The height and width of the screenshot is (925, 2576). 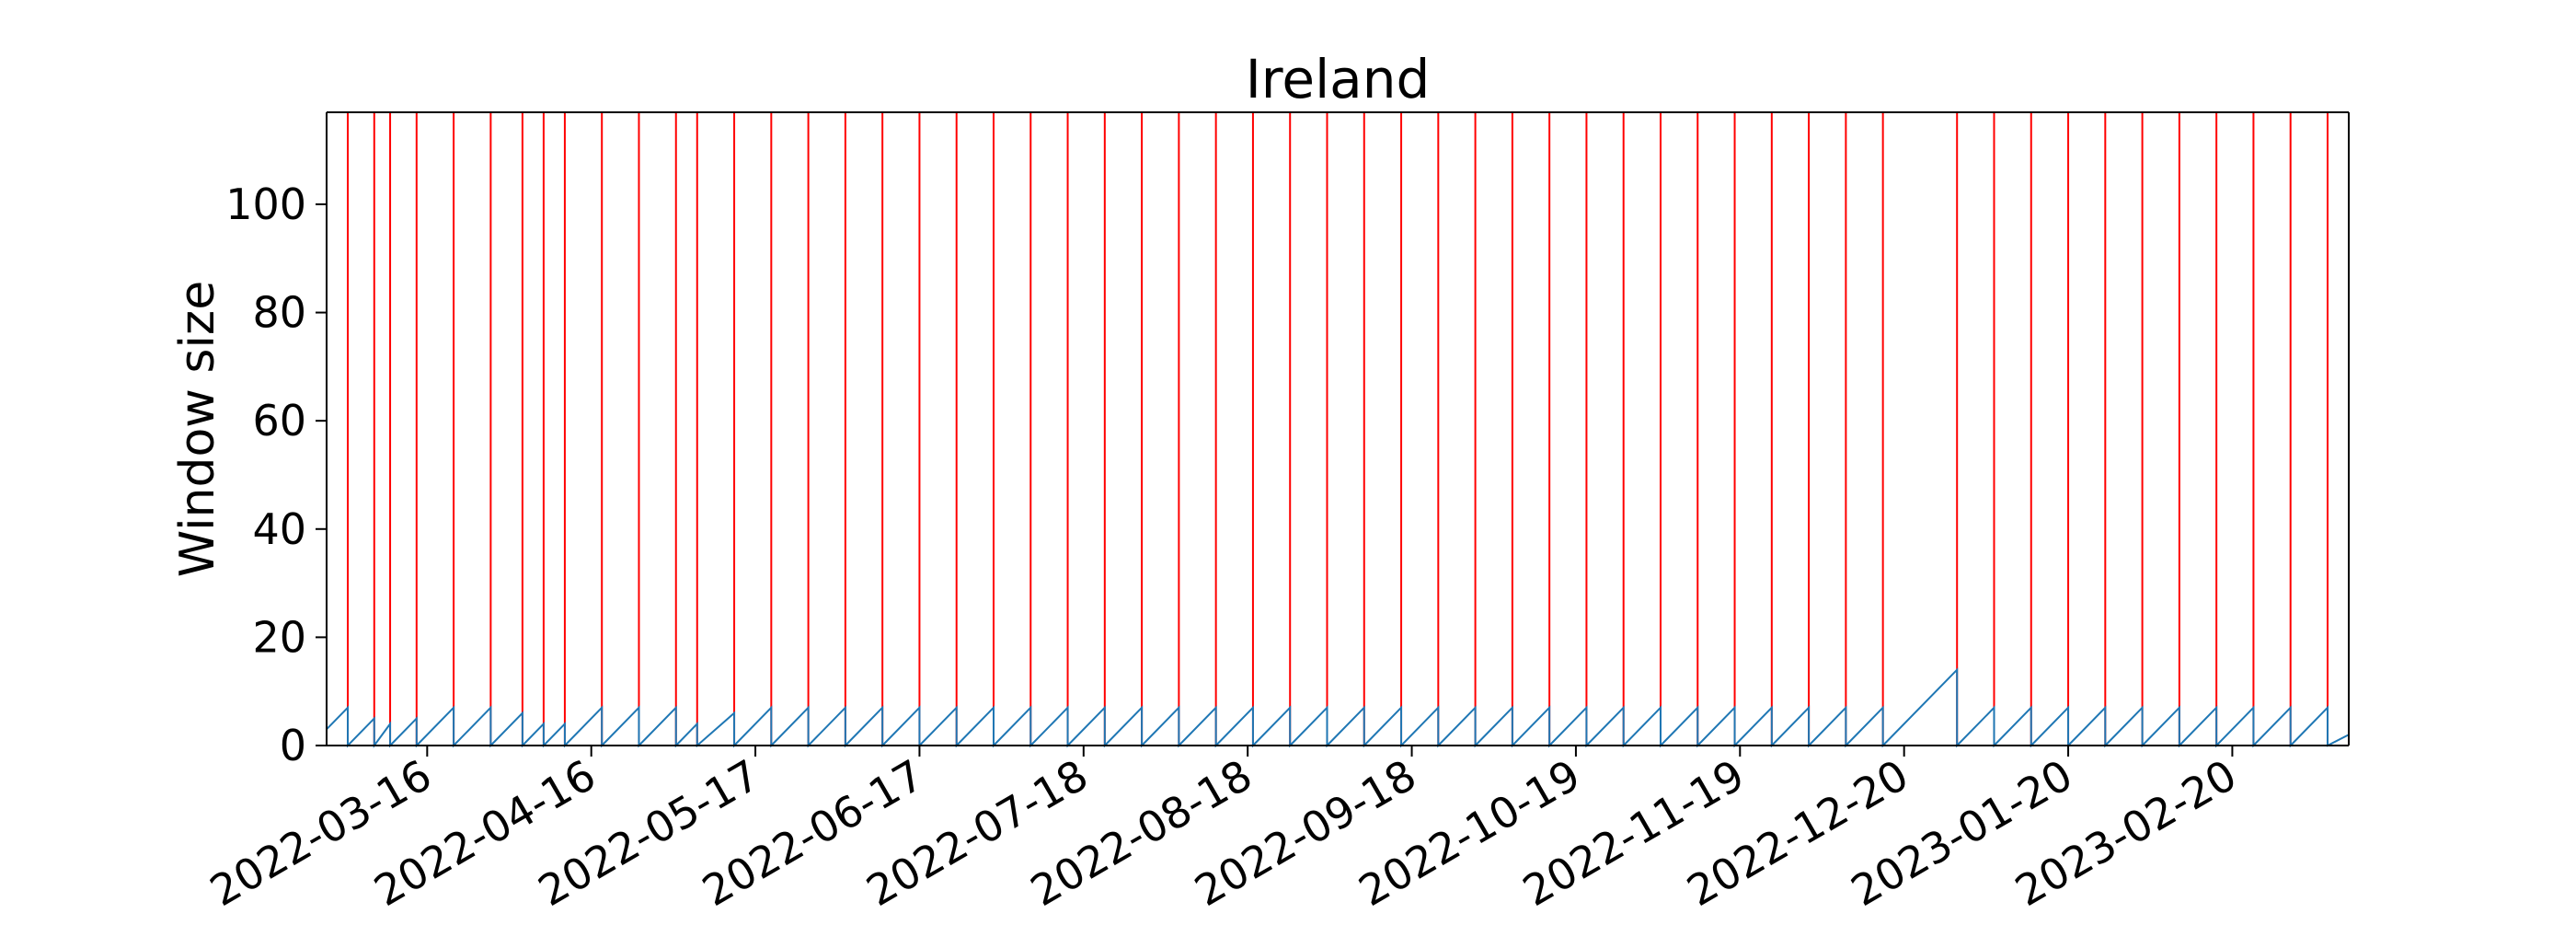 I want to click on y-tick-label: 0, so click(x=293, y=745).